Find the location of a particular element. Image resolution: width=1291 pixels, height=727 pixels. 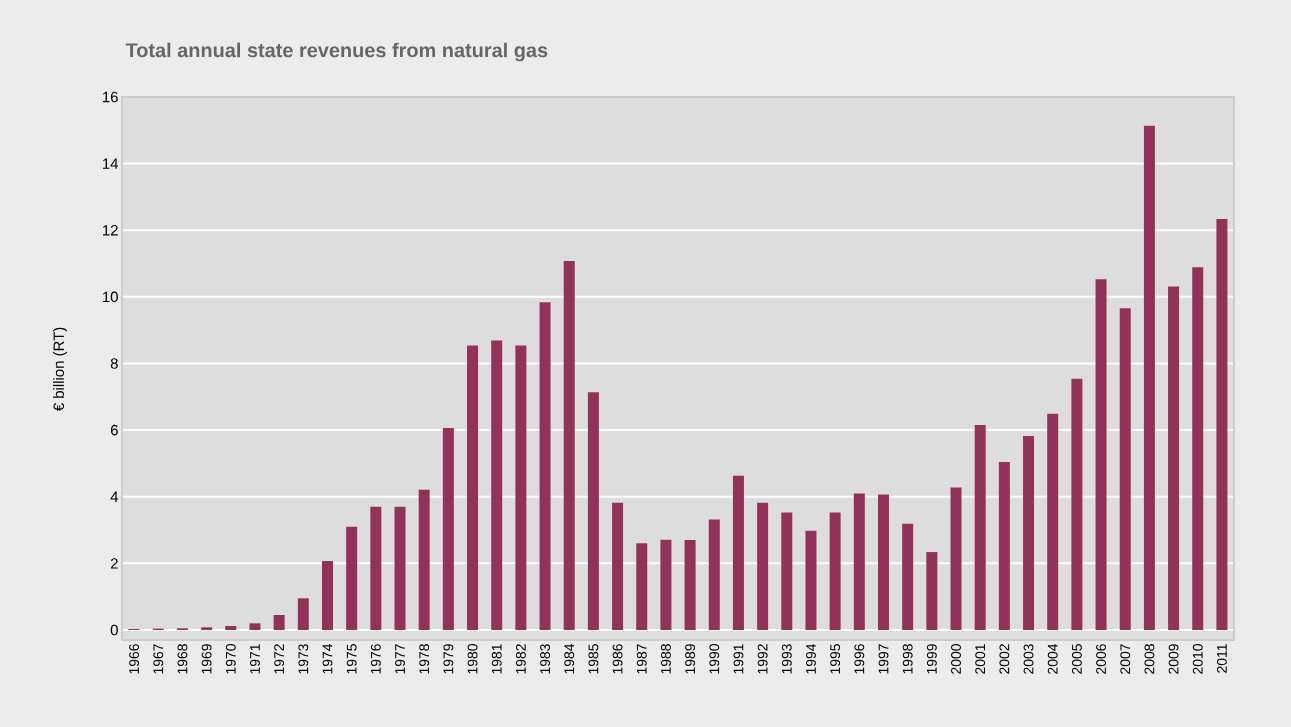

y-tick-label: 6 is located at coordinates (114, 430).